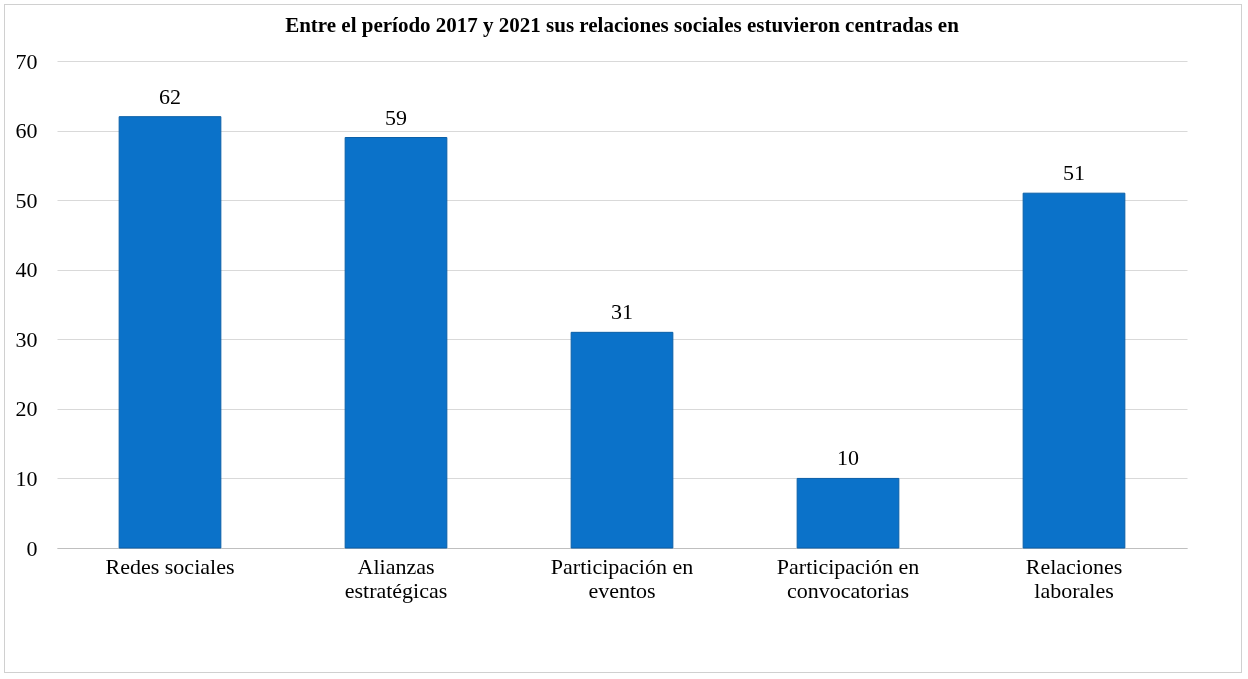  I want to click on data-label: 59, so click(396, 117).